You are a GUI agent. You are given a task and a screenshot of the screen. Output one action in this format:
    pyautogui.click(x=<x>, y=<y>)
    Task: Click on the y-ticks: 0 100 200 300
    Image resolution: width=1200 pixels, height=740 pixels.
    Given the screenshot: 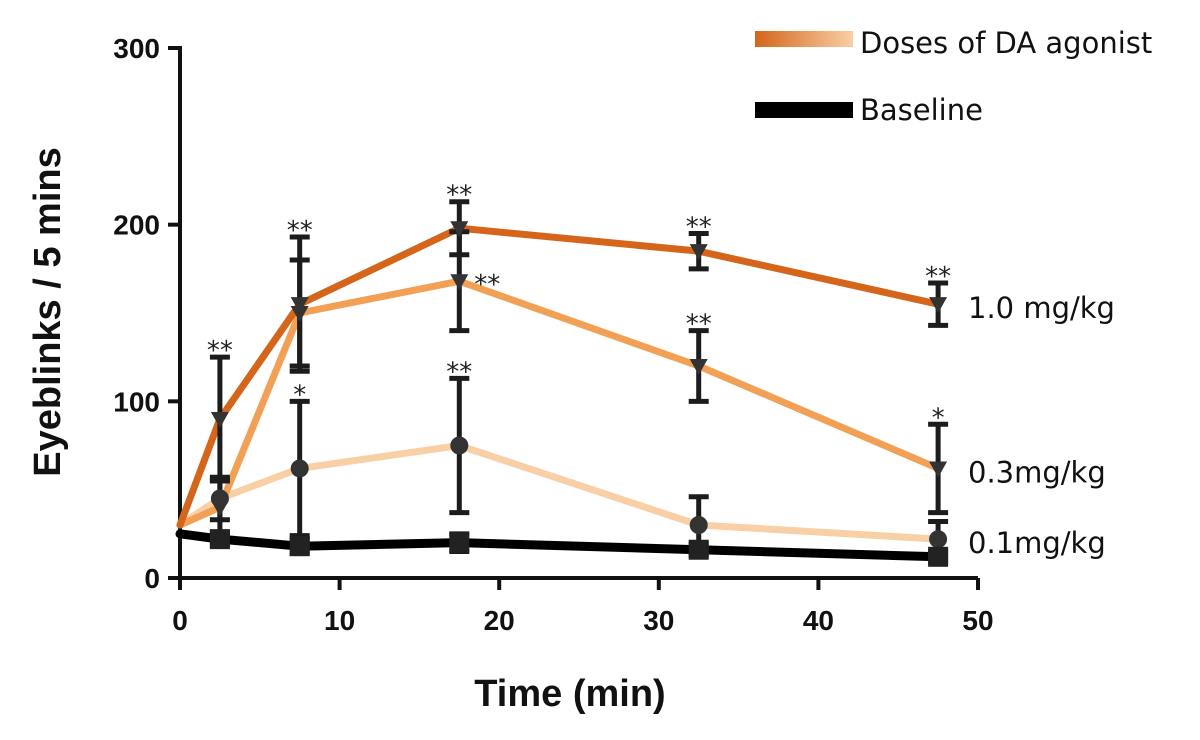 What is the action you would take?
    pyautogui.click(x=146, y=313)
    